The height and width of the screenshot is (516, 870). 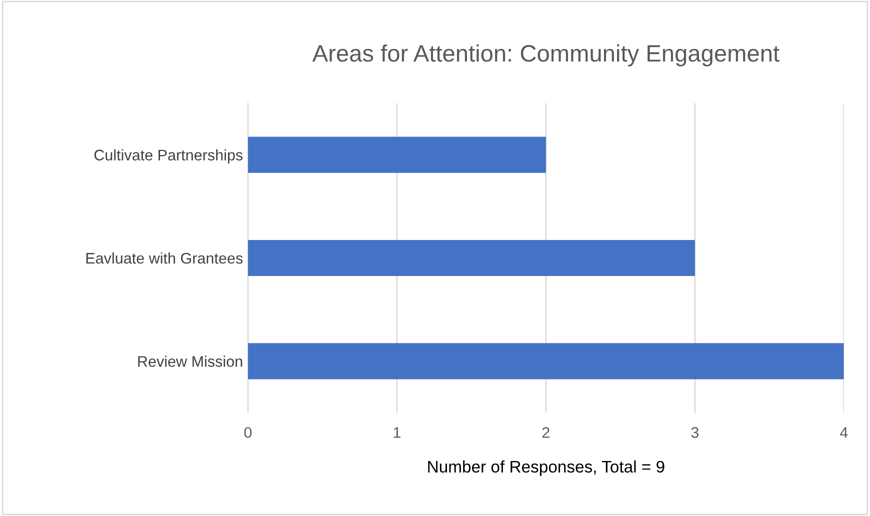 What do you see at coordinates (546, 432) in the screenshot?
I see `x-tick-label: 2` at bounding box center [546, 432].